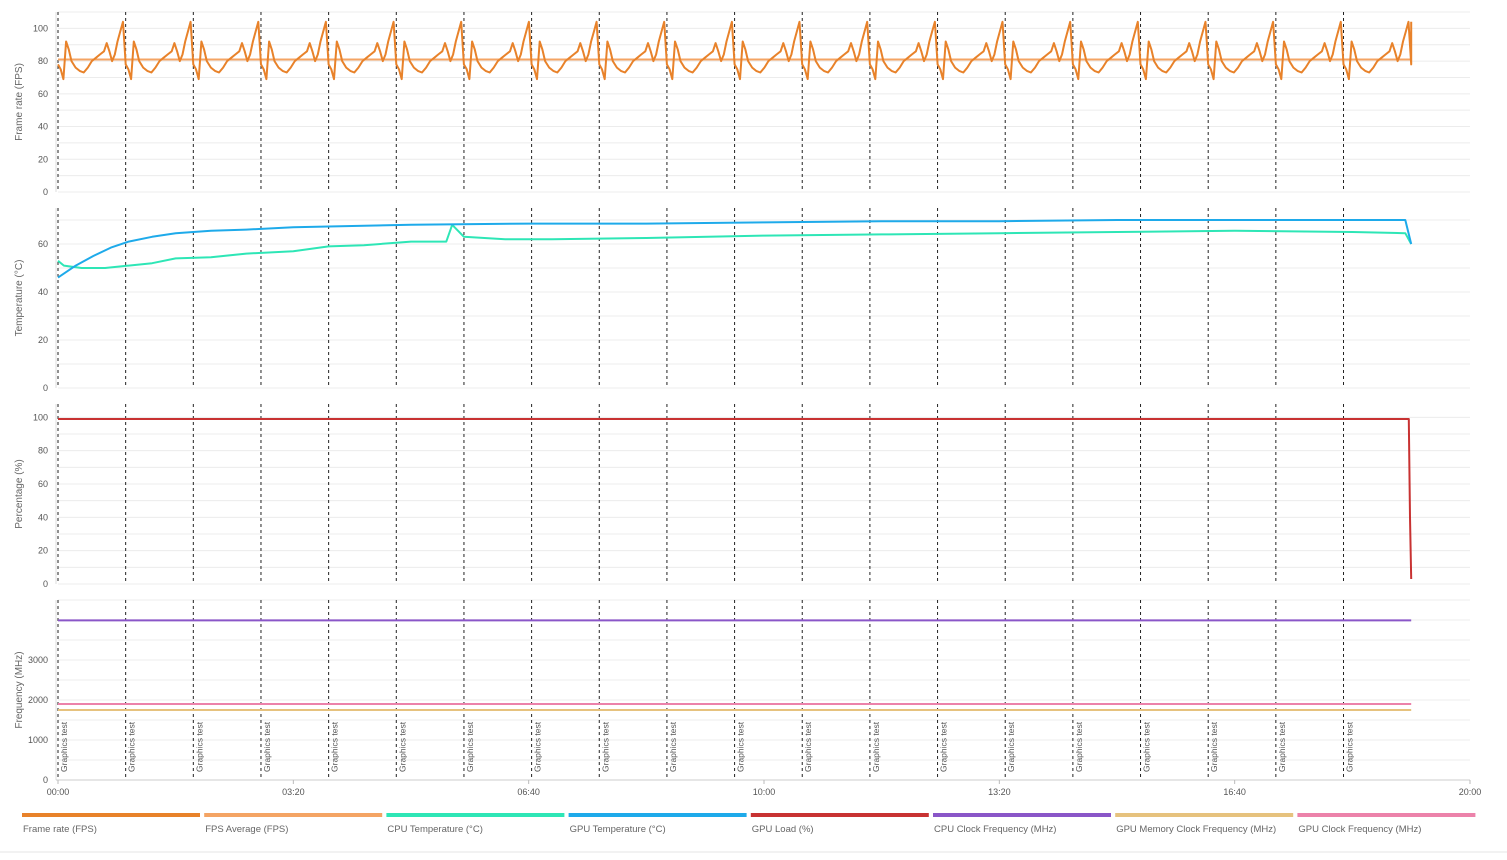  Describe the element at coordinates (40, 417) in the screenshot. I see `y-tick-label-percentage: 100` at that location.